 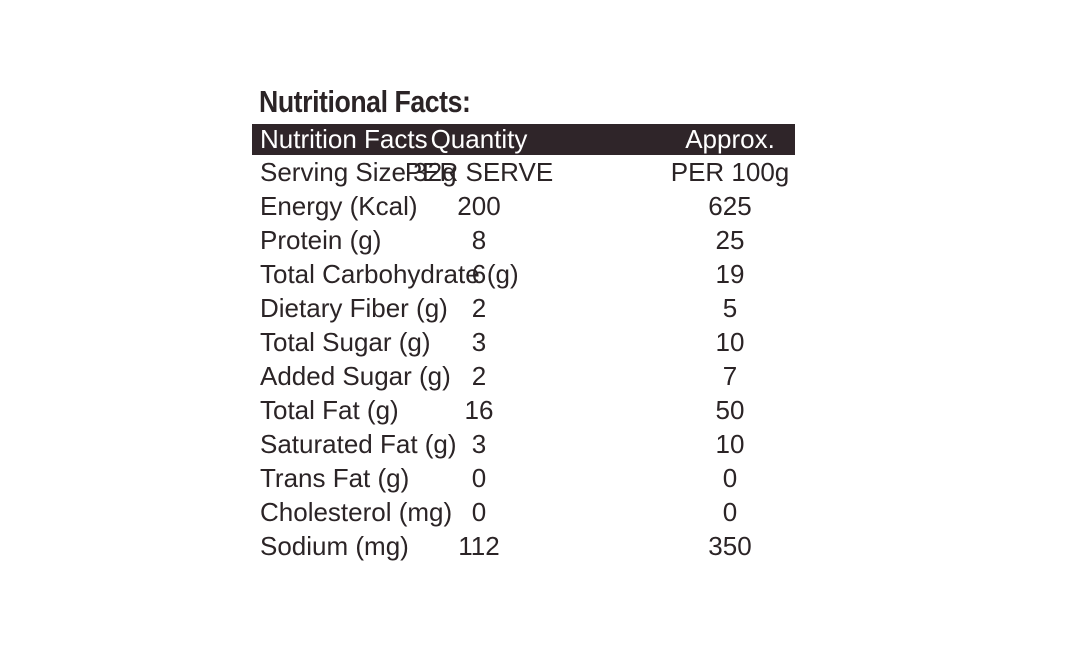 What do you see at coordinates (523, 240) in the screenshot?
I see `table-row: Protein (g) 8 25` at bounding box center [523, 240].